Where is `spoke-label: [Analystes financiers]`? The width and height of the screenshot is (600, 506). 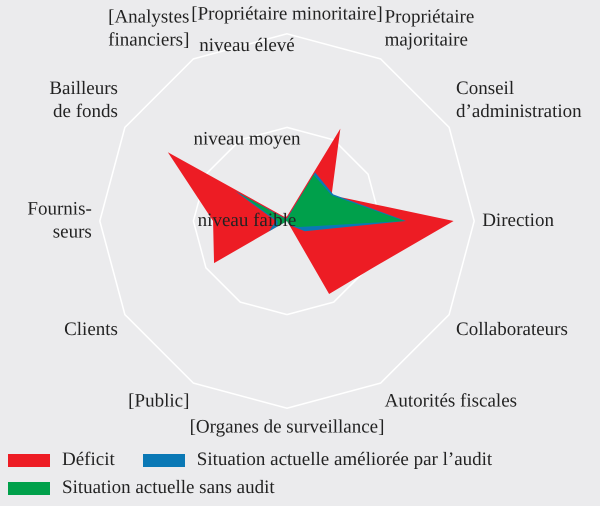
spoke-label: [Analystes financiers] is located at coordinates (149, 28).